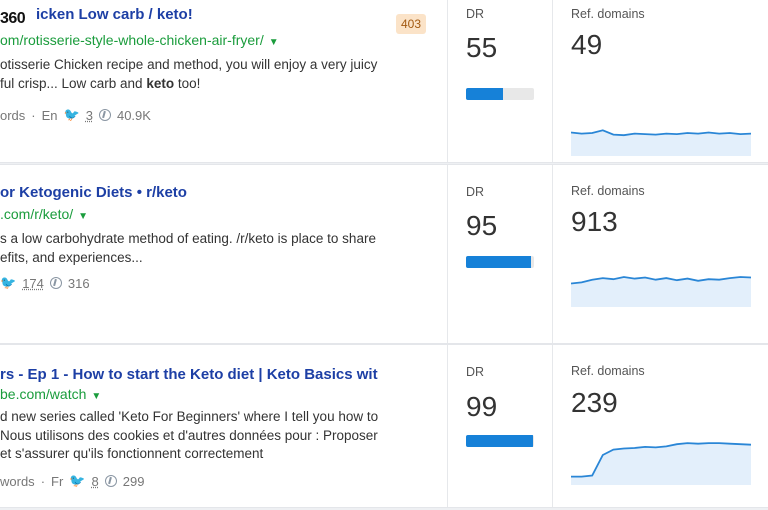 The image size is (768, 510). I want to click on language: En, so click(49, 115).